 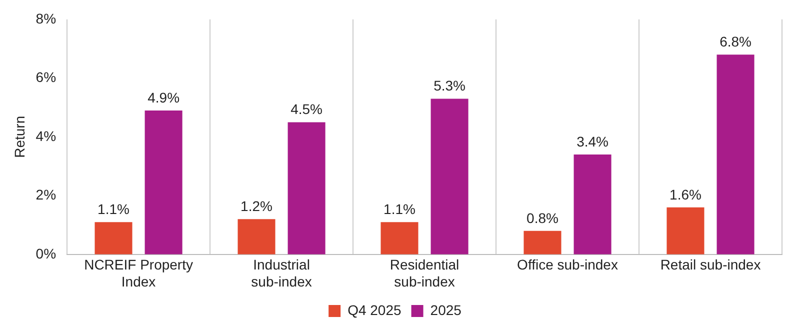 I want to click on data-label: 1.6%, so click(x=686, y=194).